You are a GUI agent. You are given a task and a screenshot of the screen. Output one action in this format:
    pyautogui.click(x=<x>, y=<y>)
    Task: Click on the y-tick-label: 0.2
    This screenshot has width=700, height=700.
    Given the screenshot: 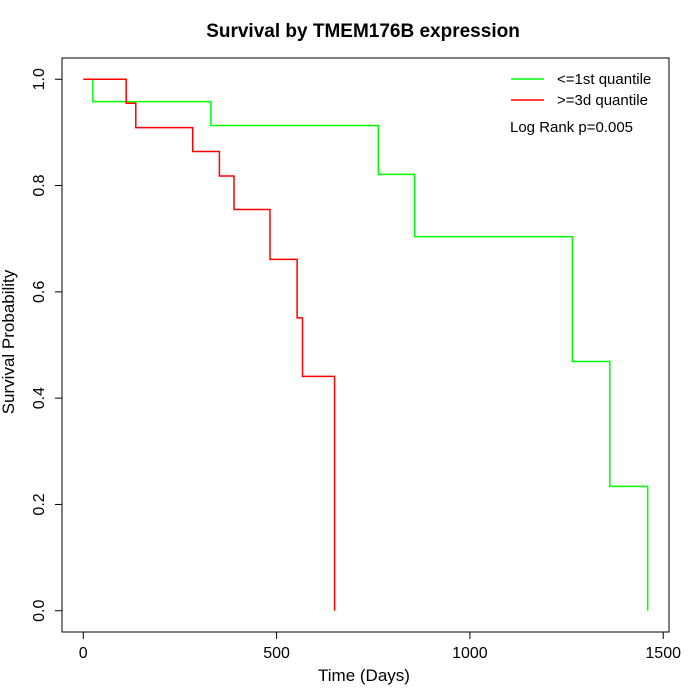 What is the action you would take?
    pyautogui.click(x=39, y=504)
    